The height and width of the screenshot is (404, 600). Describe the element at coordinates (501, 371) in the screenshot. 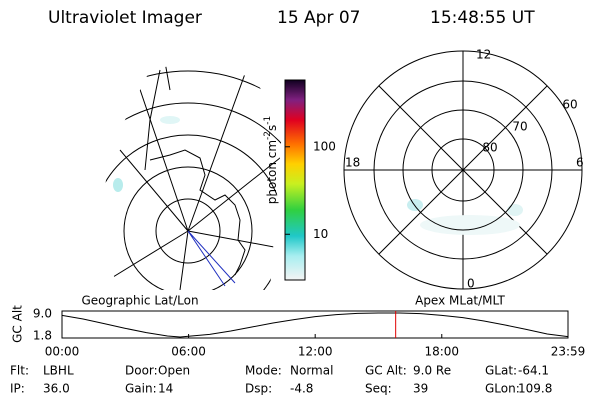

I see `info-label: GLat:` at that location.